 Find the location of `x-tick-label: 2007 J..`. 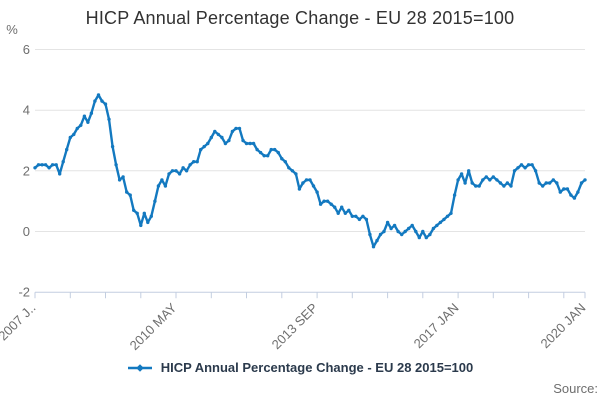

x-tick-label: 2007 J.. is located at coordinates (19, 321).